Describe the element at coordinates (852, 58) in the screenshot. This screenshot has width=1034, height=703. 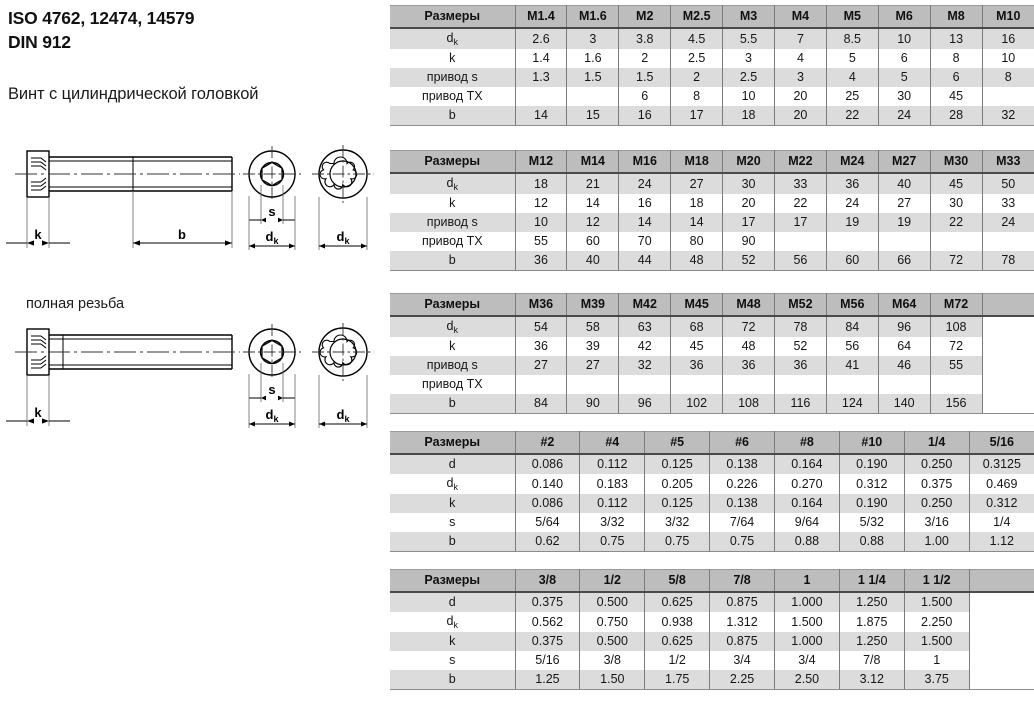
I see `table-cell: 5` at that location.